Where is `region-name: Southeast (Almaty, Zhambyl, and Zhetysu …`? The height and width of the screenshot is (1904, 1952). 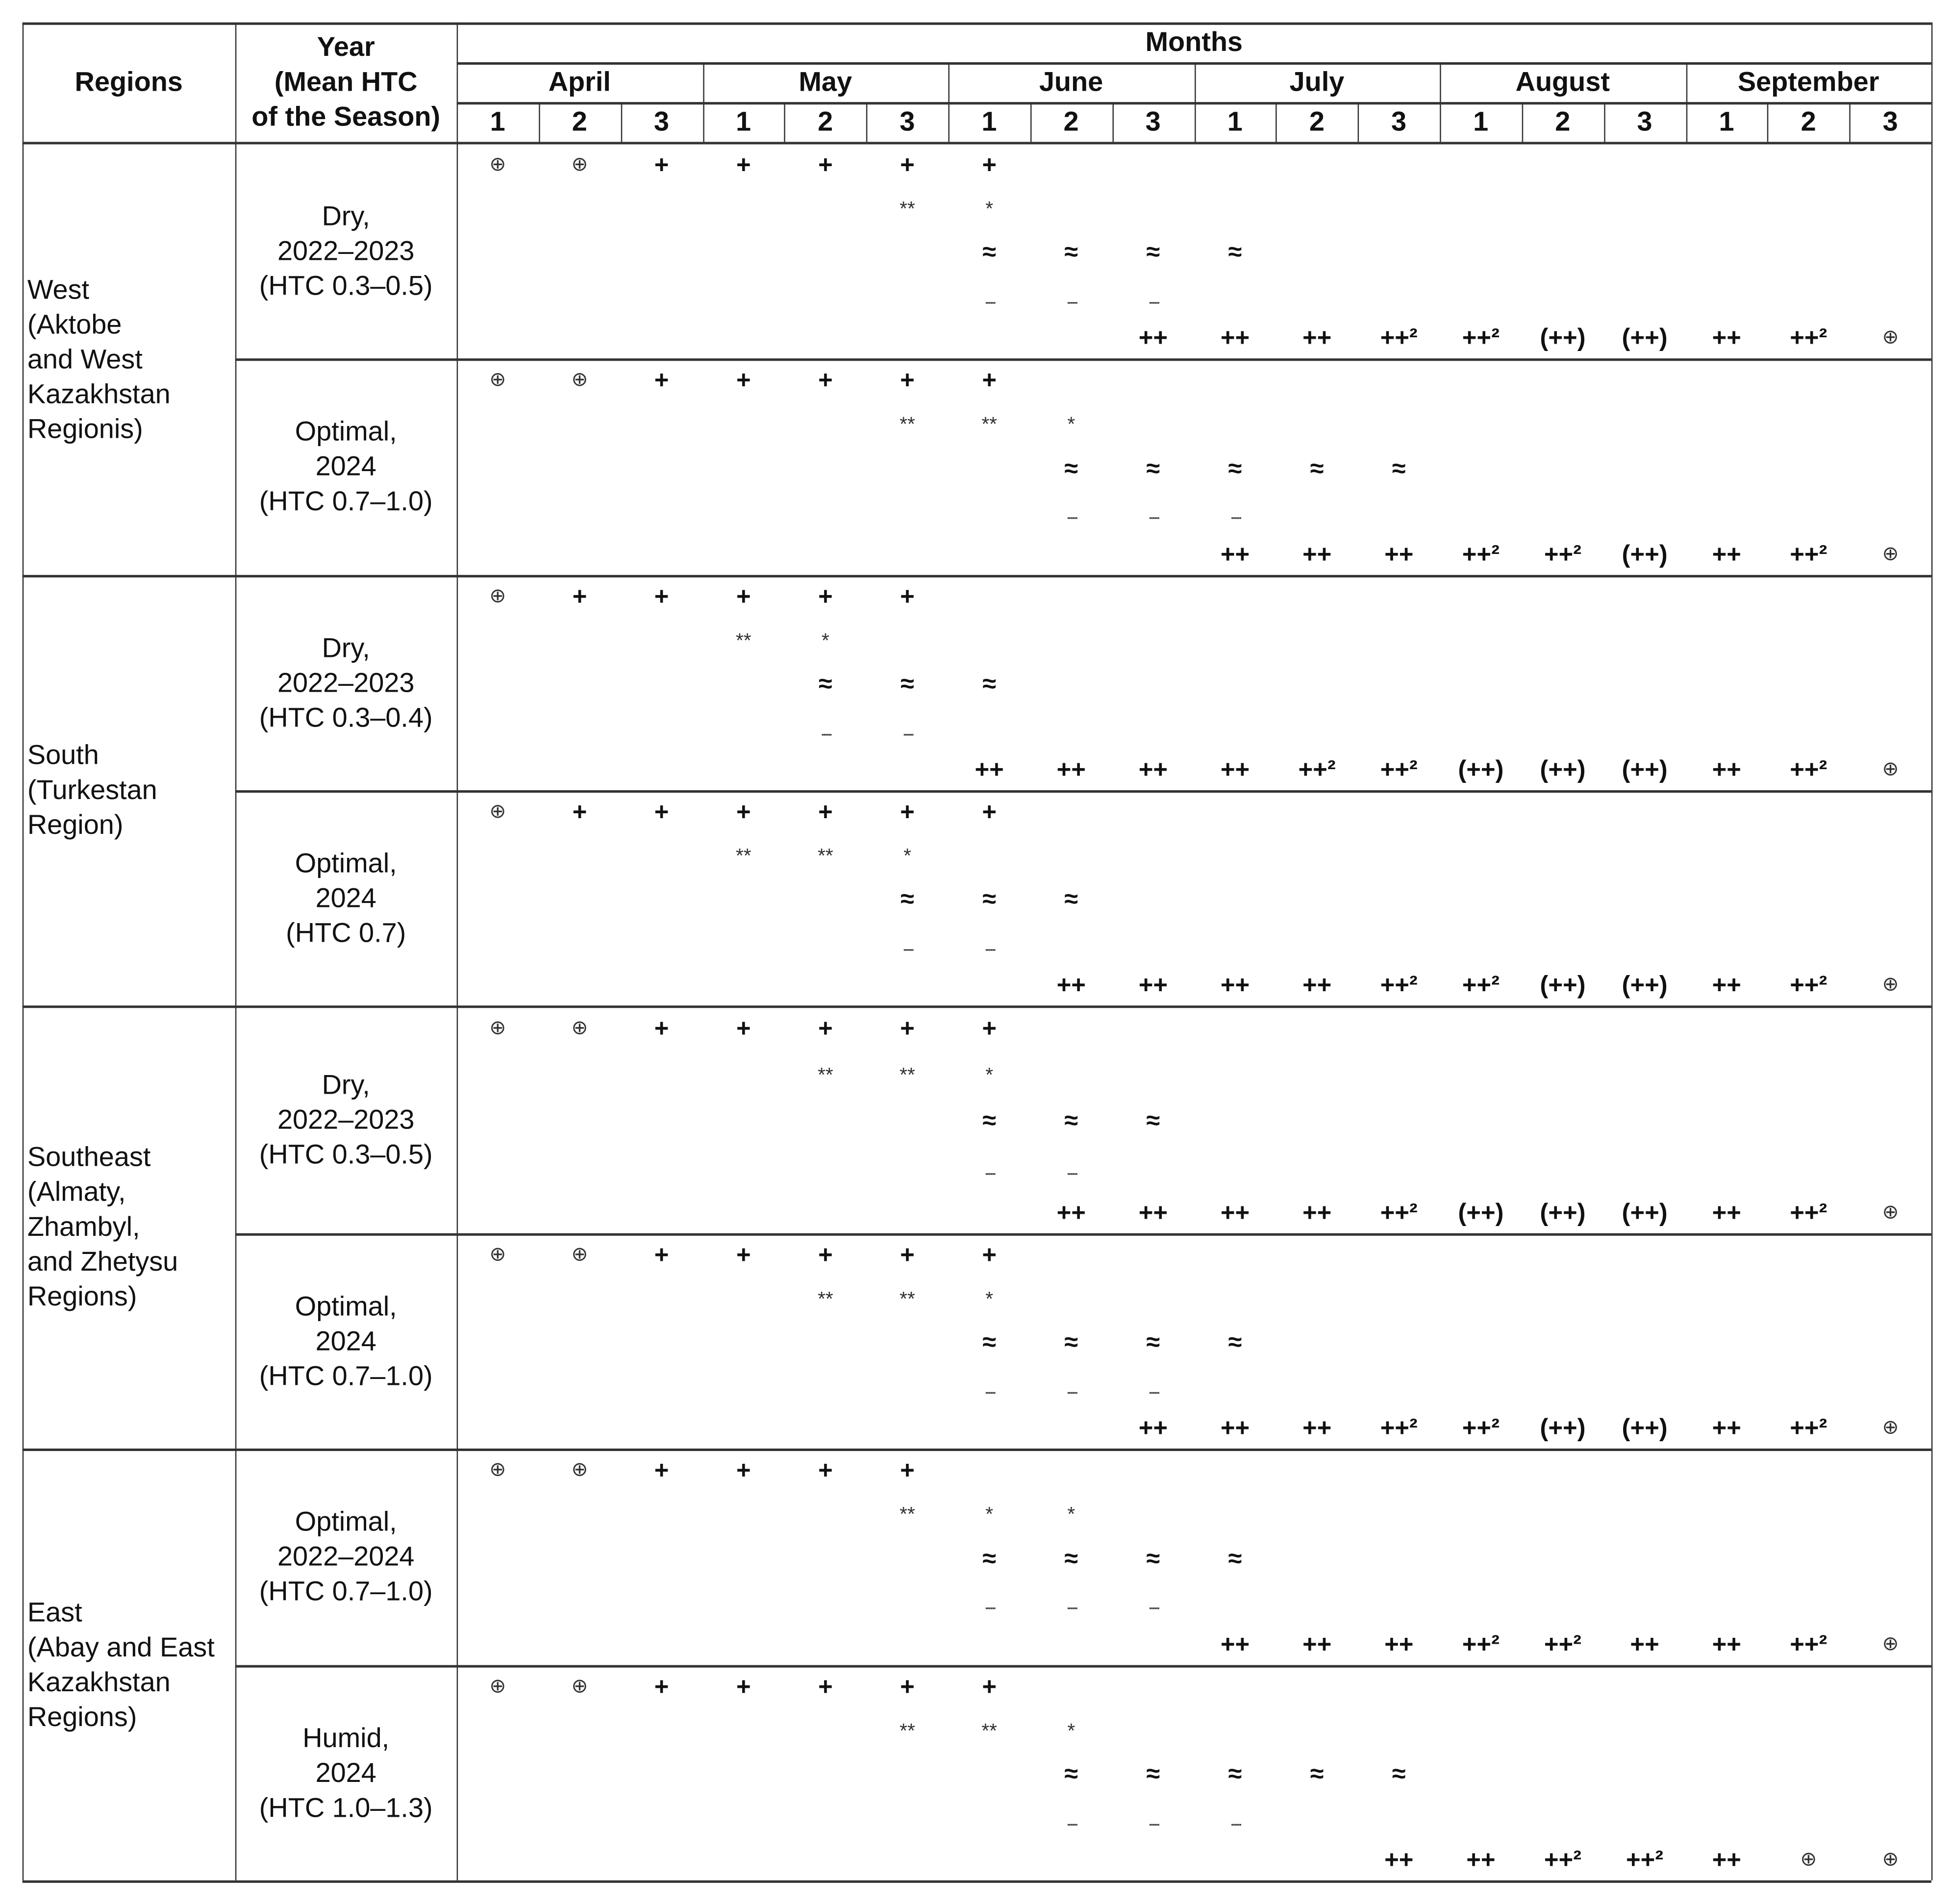 region-name: Southeast (Almaty, Zhambyl, and Zhetysu … is located at coordinates (102, 1226).